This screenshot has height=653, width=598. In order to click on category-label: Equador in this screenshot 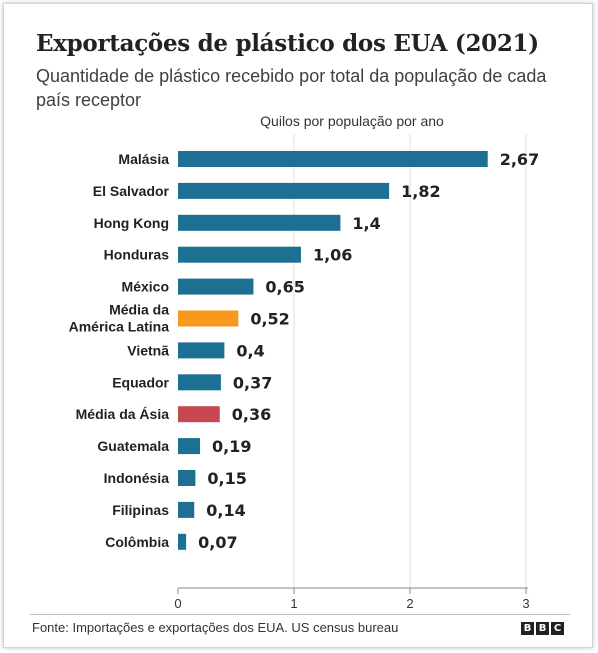, I will do `click(140, 382)`.